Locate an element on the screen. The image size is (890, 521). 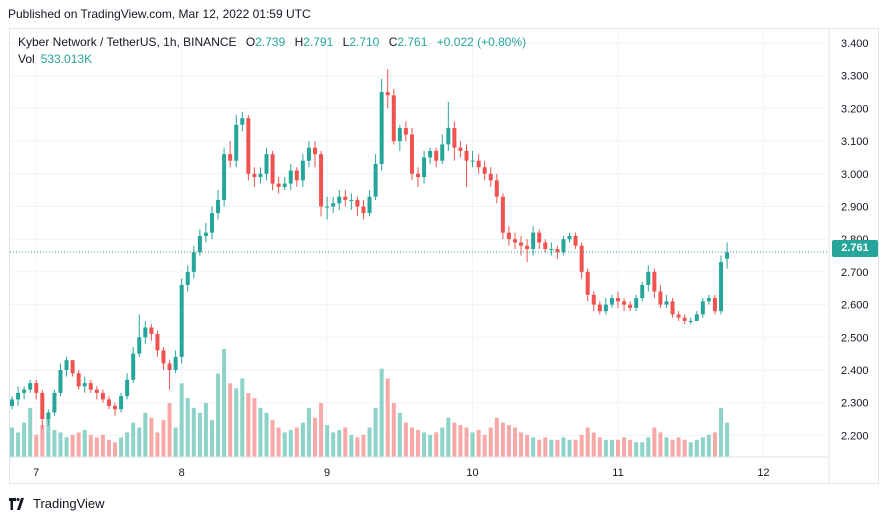
price-tick-label: 2.600 is located at coordinates (855, 306).